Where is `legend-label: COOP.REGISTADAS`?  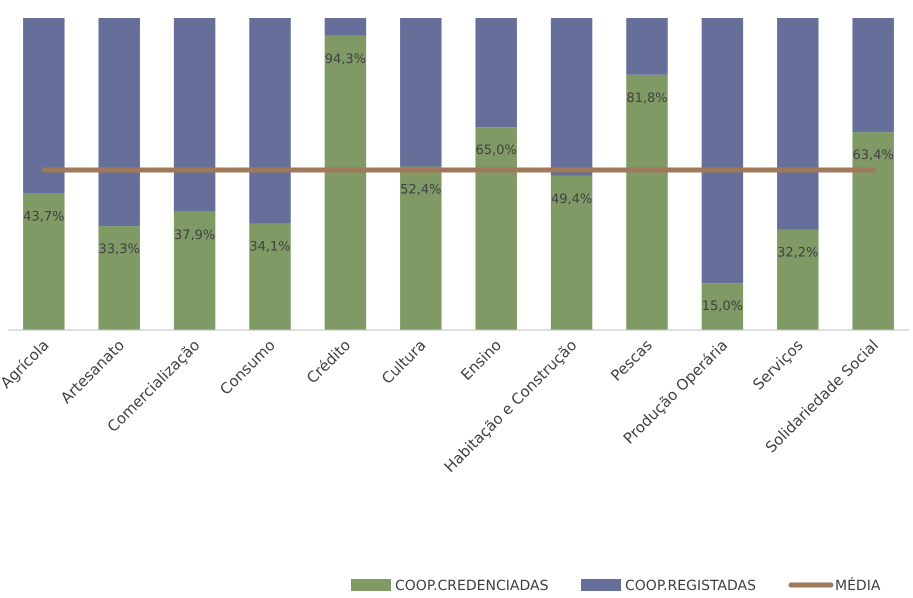
legend-label: COOP.REGISTADAS is located at coordinates (690, 586).